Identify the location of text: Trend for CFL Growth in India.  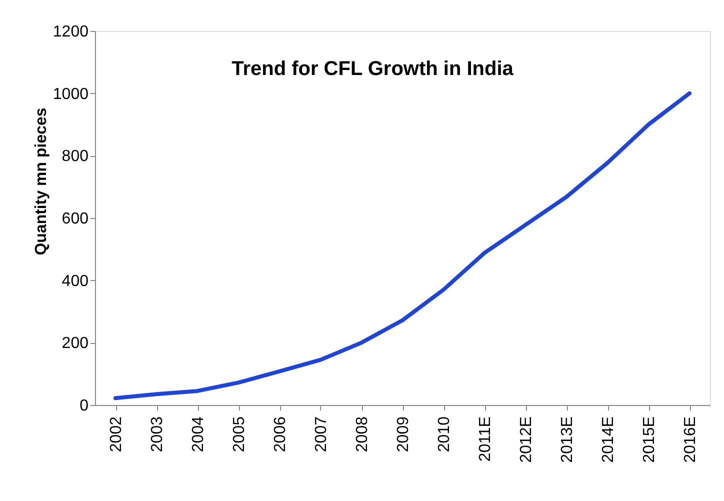
(373, 69).